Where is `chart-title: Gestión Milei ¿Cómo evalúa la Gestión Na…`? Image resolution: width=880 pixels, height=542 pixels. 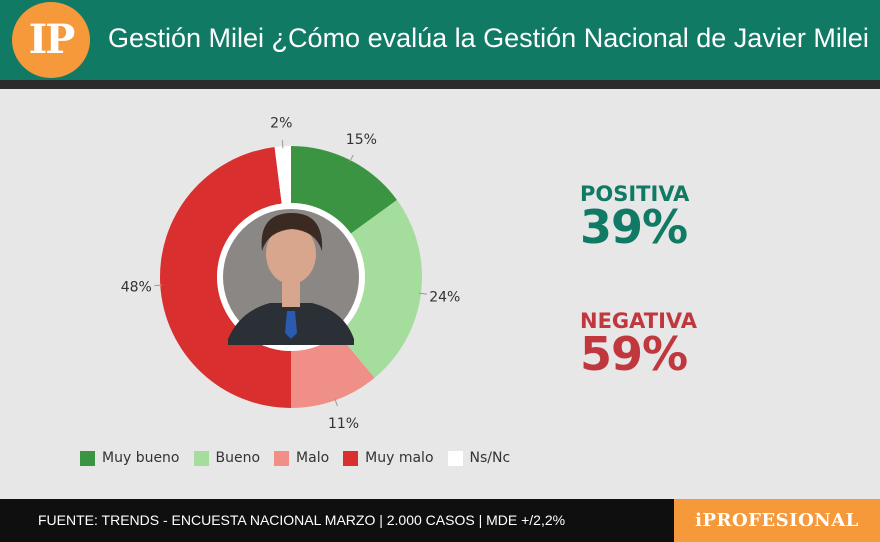
chart-title: Gestión Milei ¿Cómo evalúa la Gestión Na… is located at coordinates (488, 38).